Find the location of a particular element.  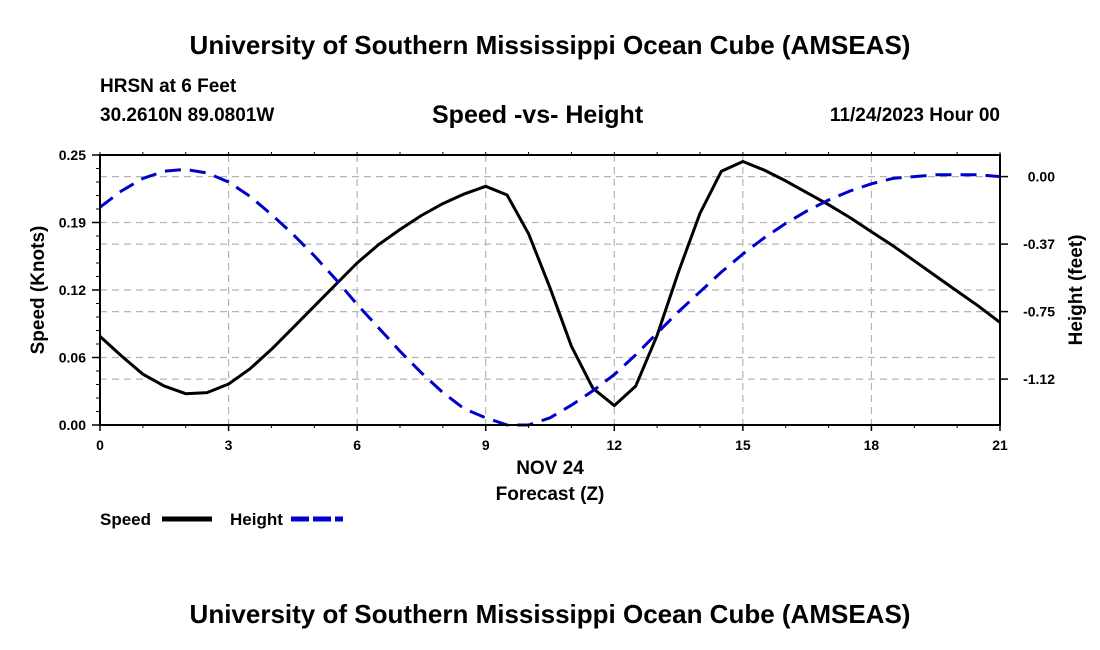

y2-tick-label: -1.12 is located at coordinates (1039, 379).